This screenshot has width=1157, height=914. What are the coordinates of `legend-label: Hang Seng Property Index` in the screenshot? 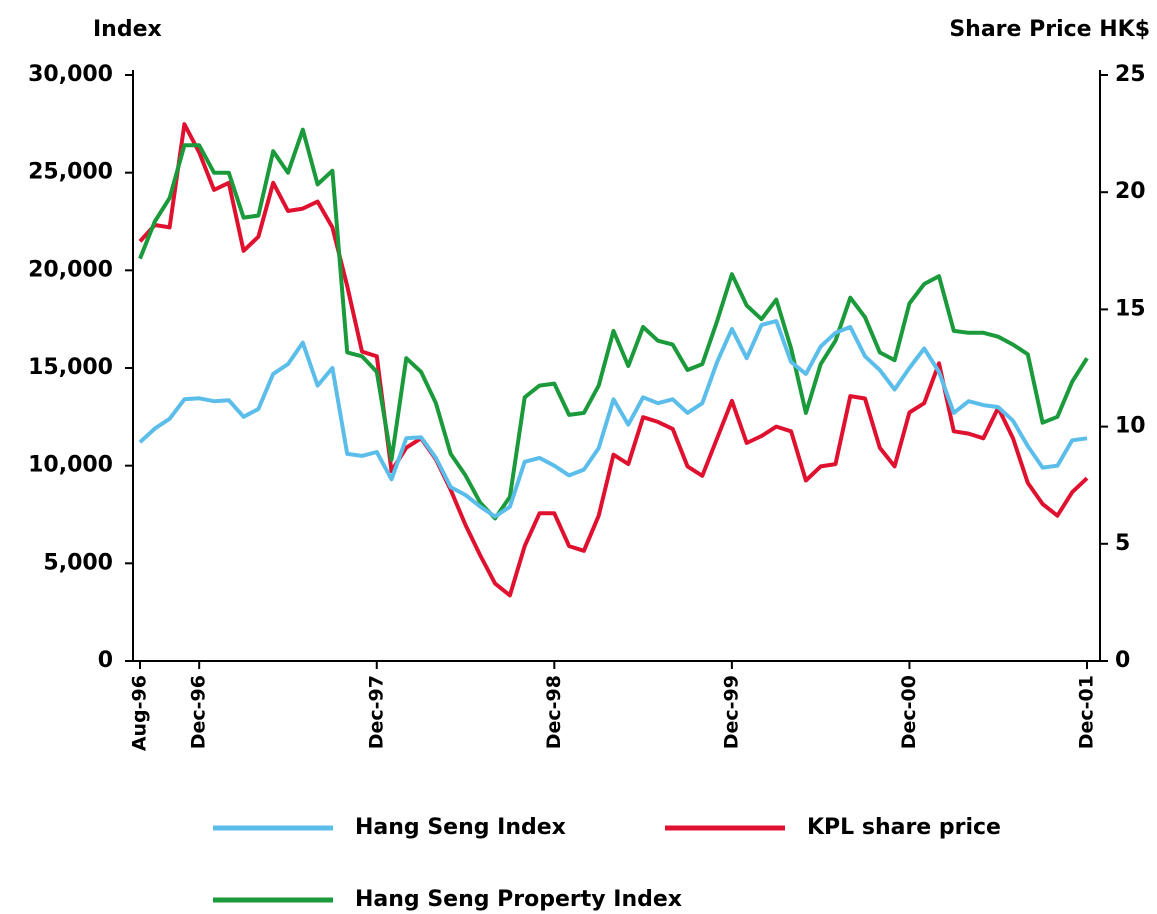 It's located at (518, 899).